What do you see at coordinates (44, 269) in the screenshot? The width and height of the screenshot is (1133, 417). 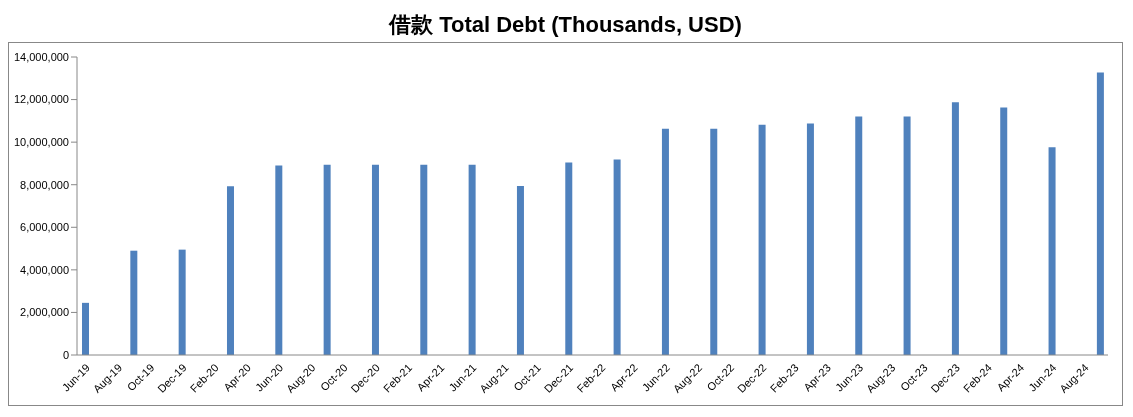 I see `y-tick-label: 4,000,000` at bounding box center [44, 269].